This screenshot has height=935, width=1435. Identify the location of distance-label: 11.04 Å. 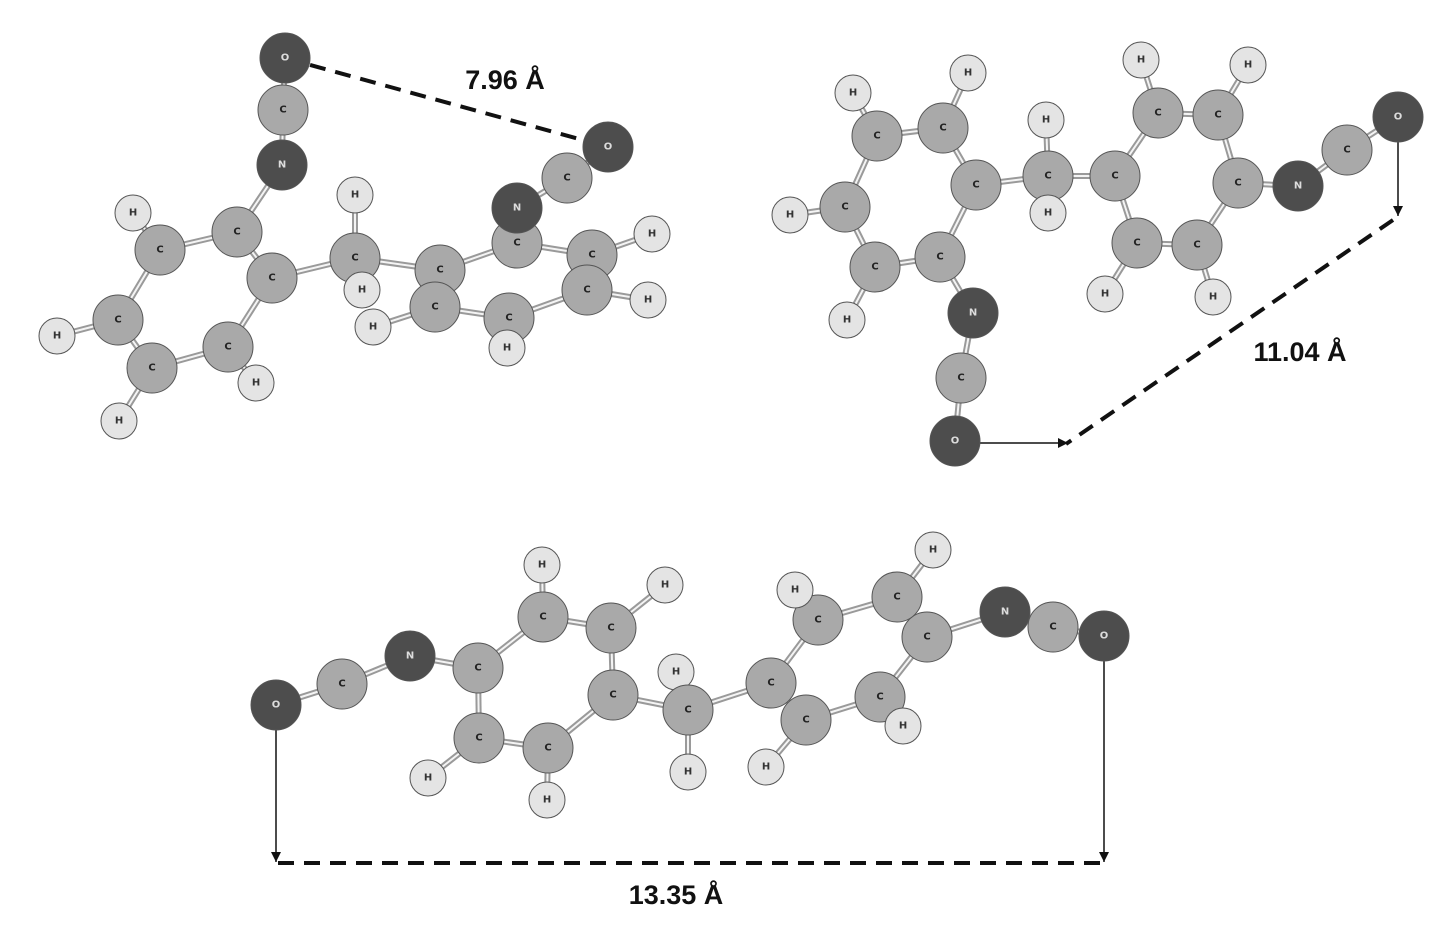
(1299, 351).